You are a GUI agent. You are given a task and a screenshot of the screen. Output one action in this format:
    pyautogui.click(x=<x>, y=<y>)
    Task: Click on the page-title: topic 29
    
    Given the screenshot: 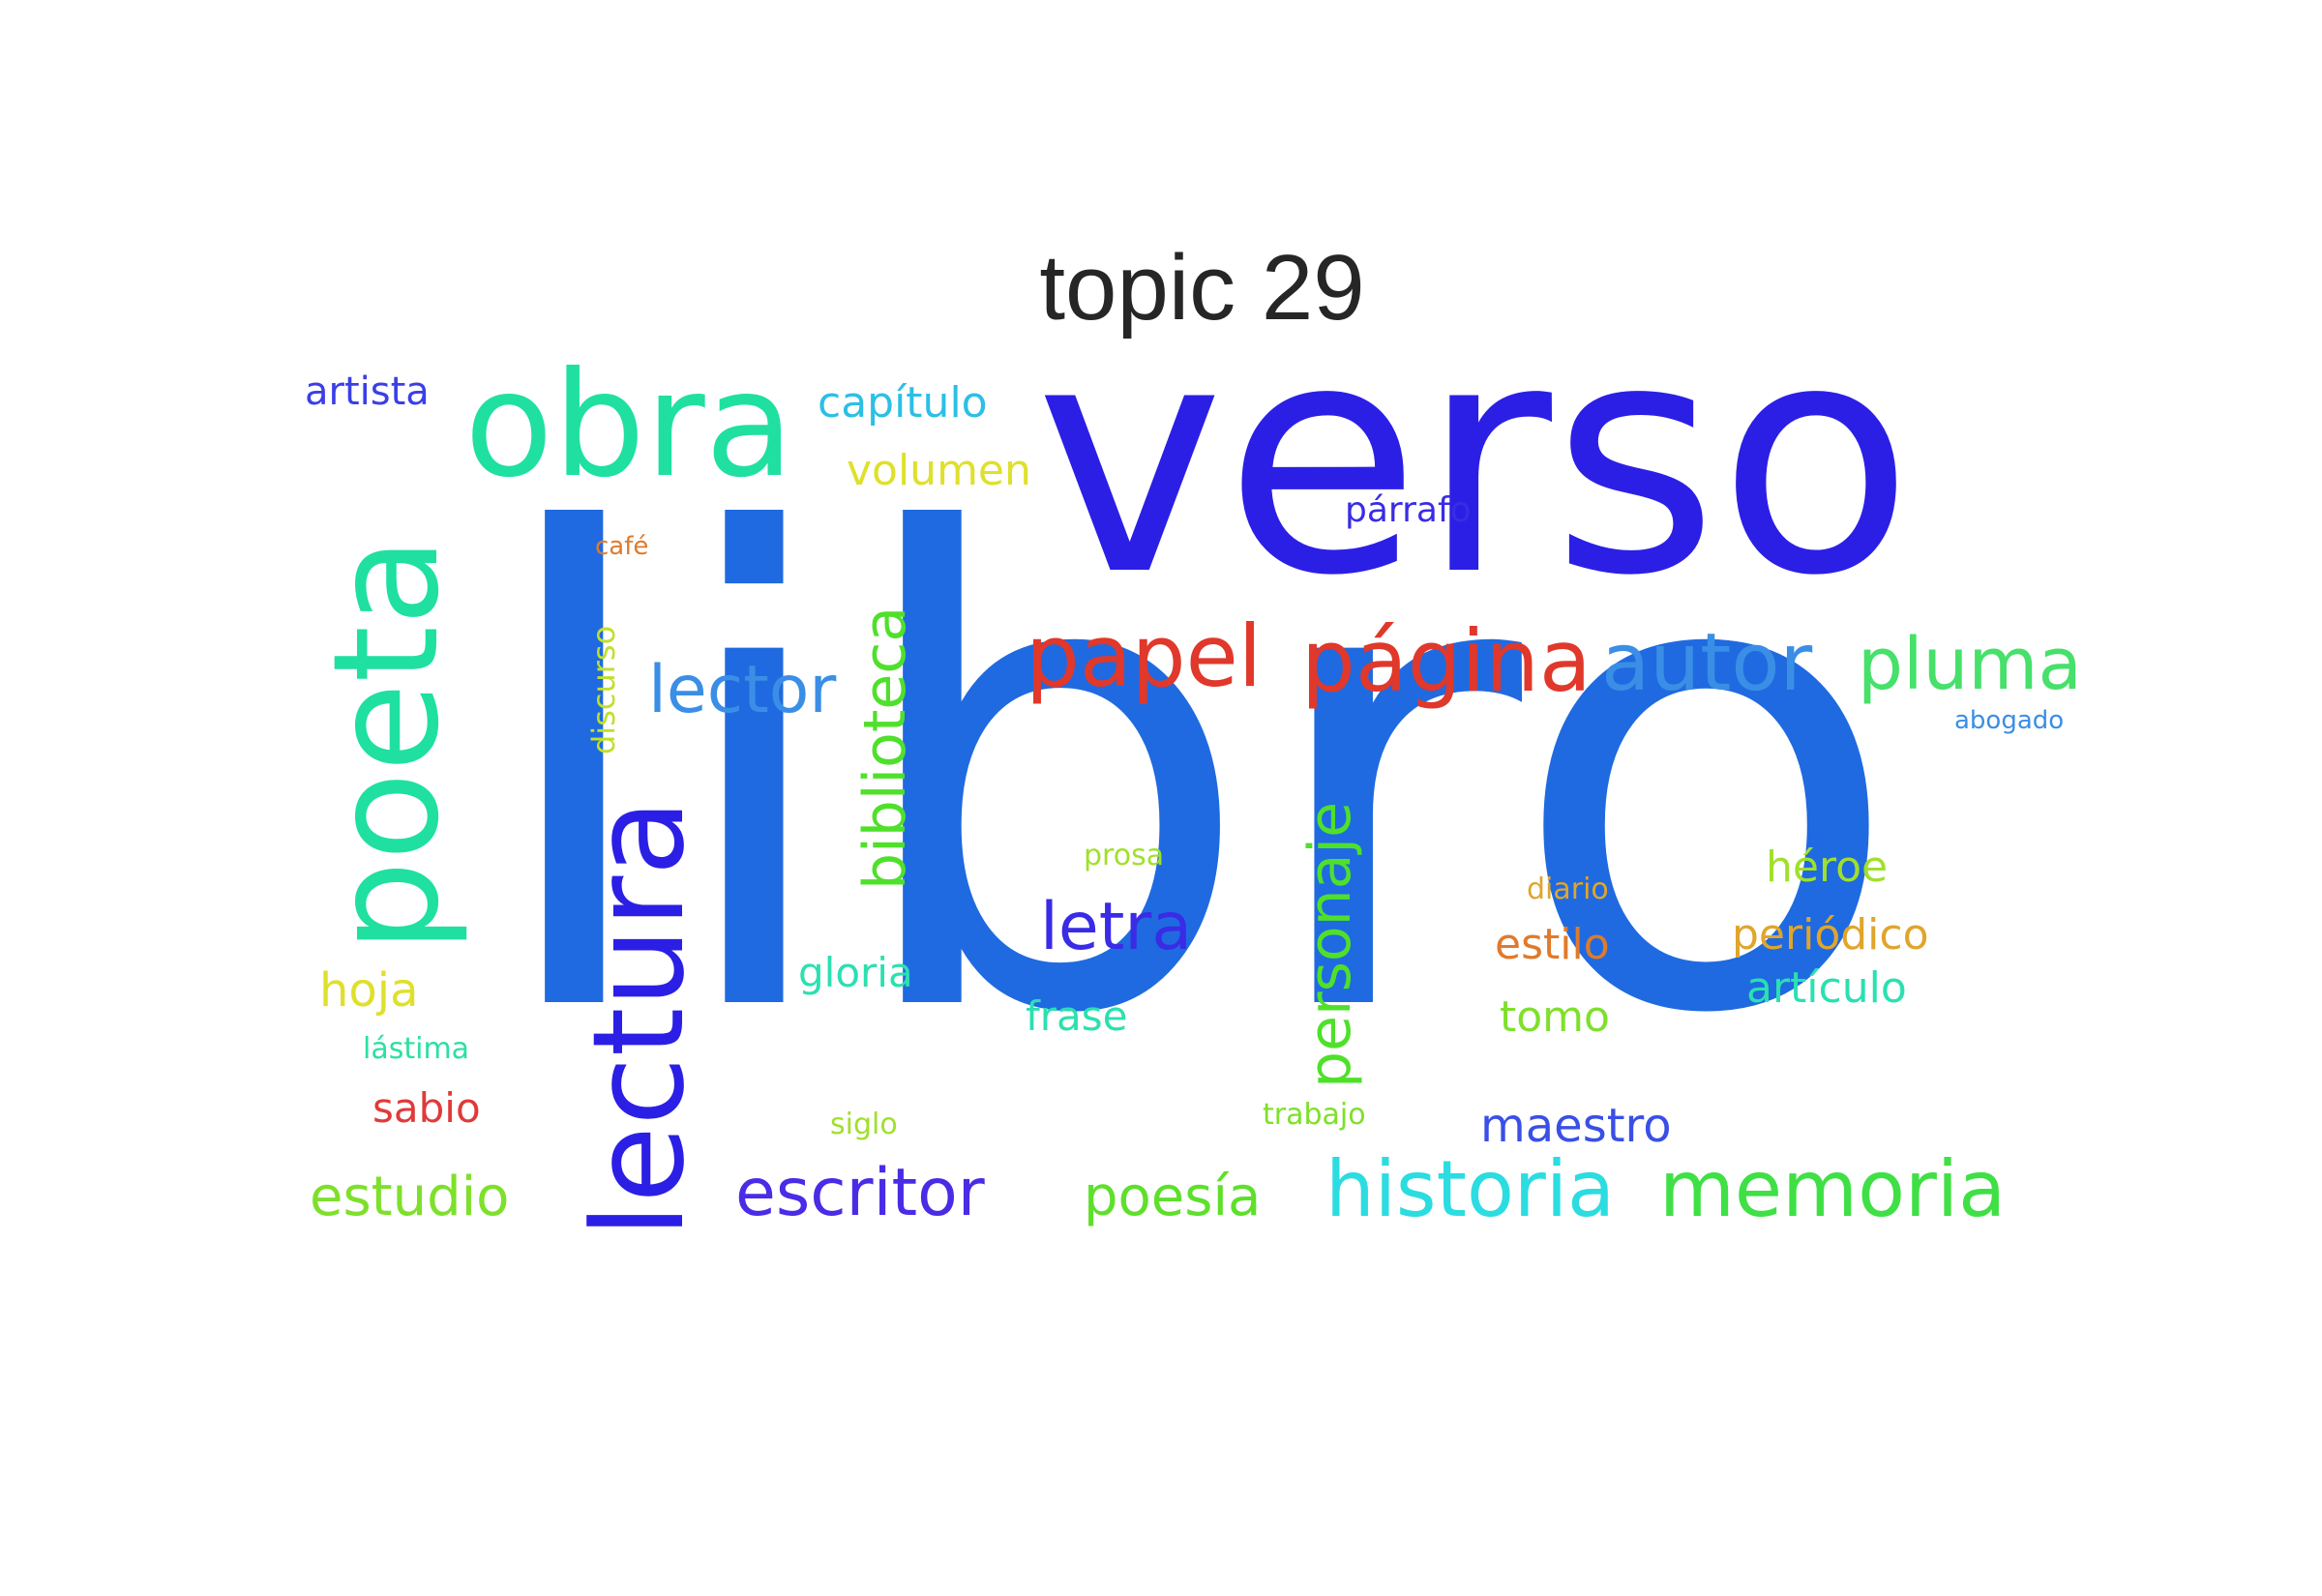 What is the action you would take?
    pyautogui.click(x=1202, y=288)
    